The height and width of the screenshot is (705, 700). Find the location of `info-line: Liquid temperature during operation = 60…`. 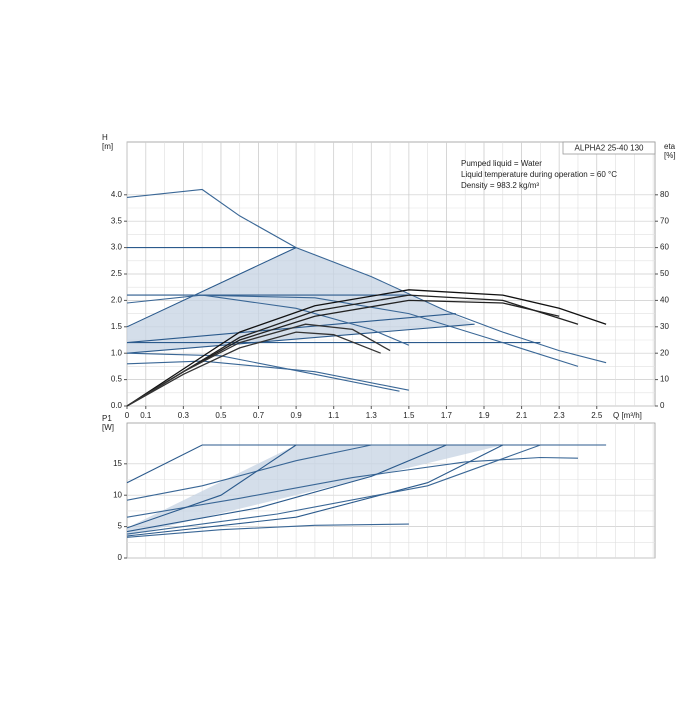

info-line: Liquid temperature during operation = 60… is located at coordinates (539, 174).